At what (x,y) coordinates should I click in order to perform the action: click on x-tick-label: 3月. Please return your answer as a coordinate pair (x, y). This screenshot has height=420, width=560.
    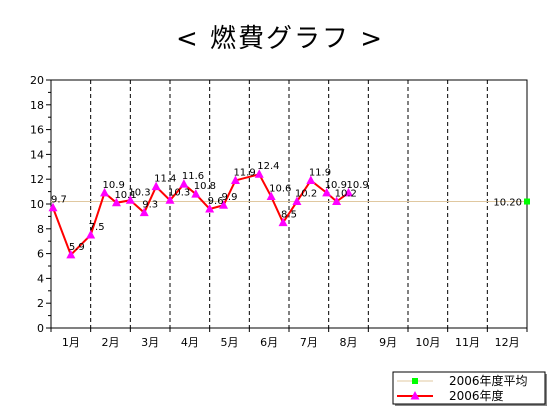
    Looking at the image, I should click on (150, 342).